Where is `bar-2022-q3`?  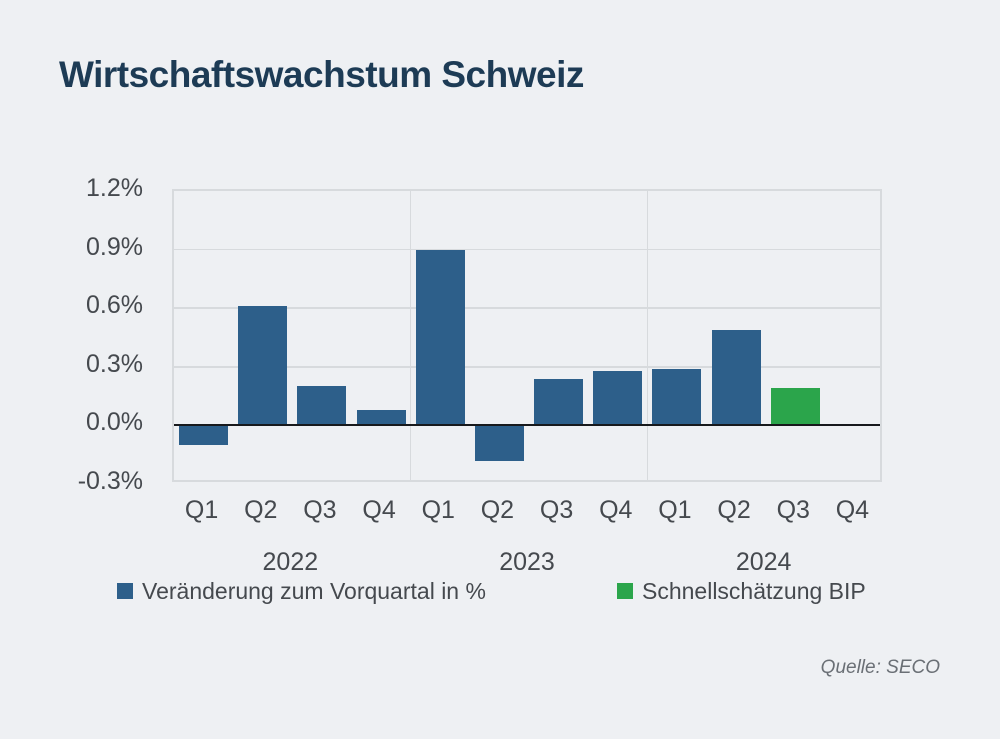 bar-2022-q3 is located at coordinates (322, 406).